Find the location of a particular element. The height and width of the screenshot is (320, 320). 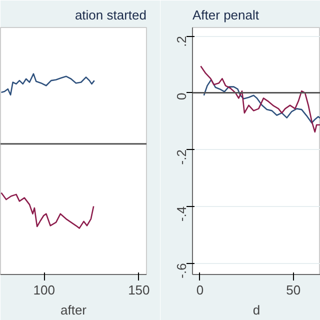

y-tick-label: -.6 is located at coordinates (181, 270).